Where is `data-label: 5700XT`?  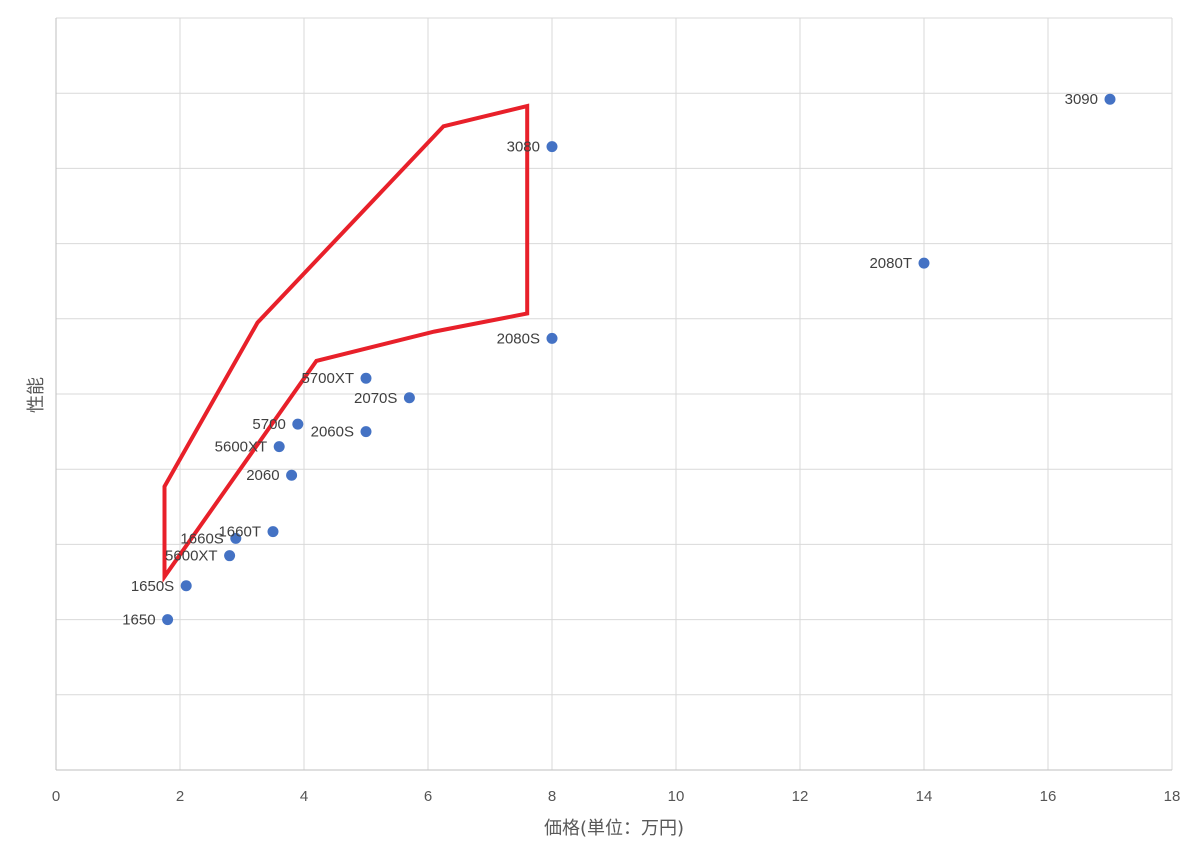 data-label: 5700XT is located at coordinates (327, 378).